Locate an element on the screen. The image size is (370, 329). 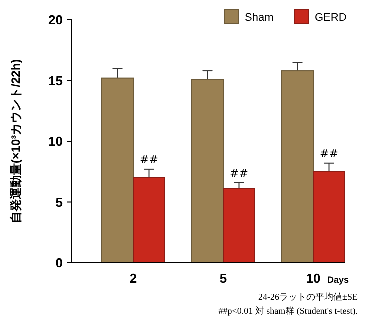
y-tick-label: 20 is located at coordinates (55, 20).